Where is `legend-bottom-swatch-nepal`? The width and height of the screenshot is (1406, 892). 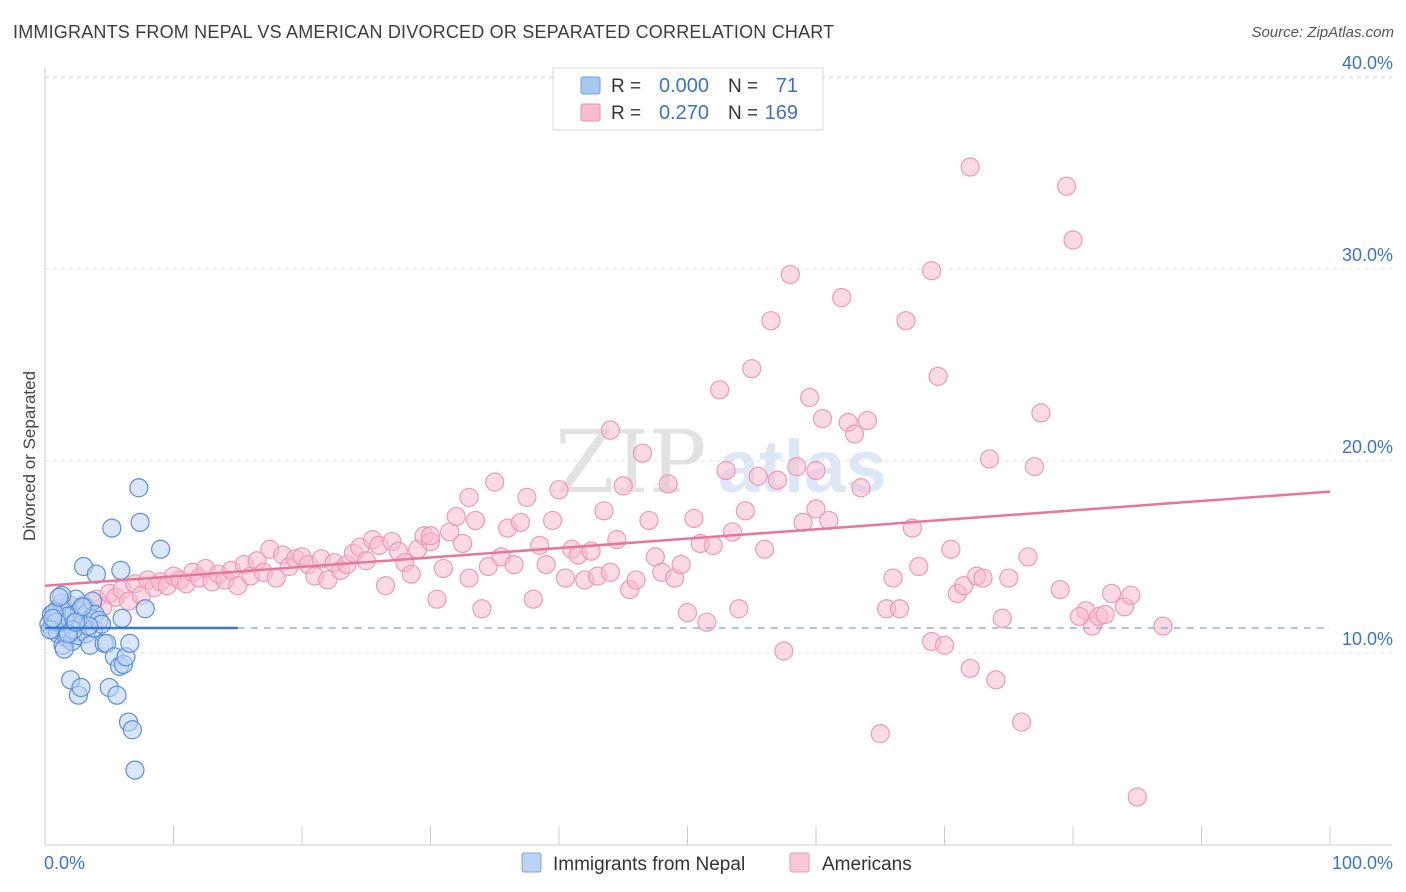 legend-bottom-swatch-nepal is located at coordinates (531, 862).